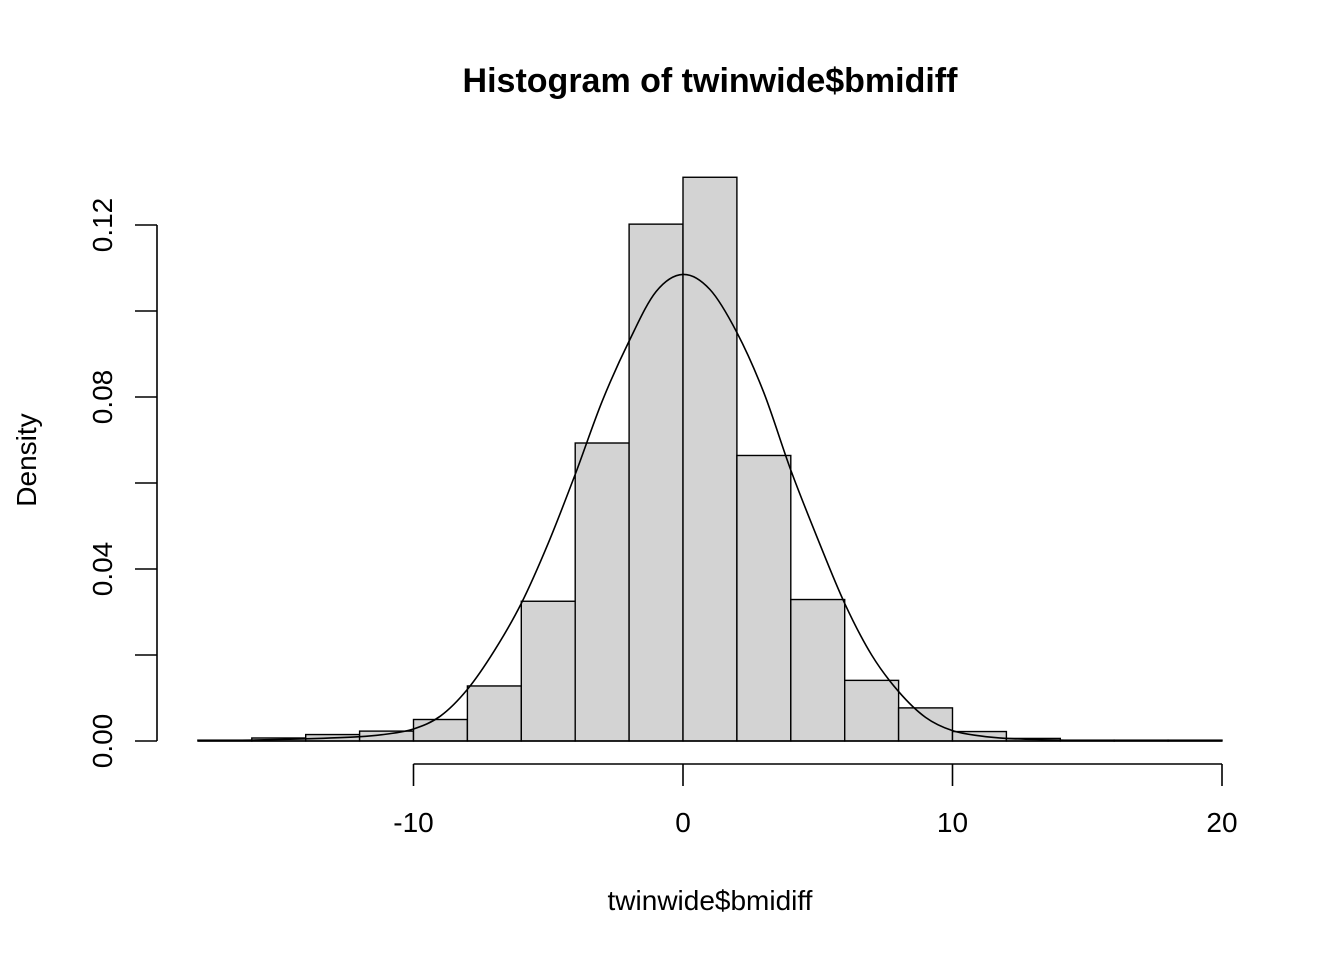  I want to click on x-tick-label: 0, so click(683, 822).